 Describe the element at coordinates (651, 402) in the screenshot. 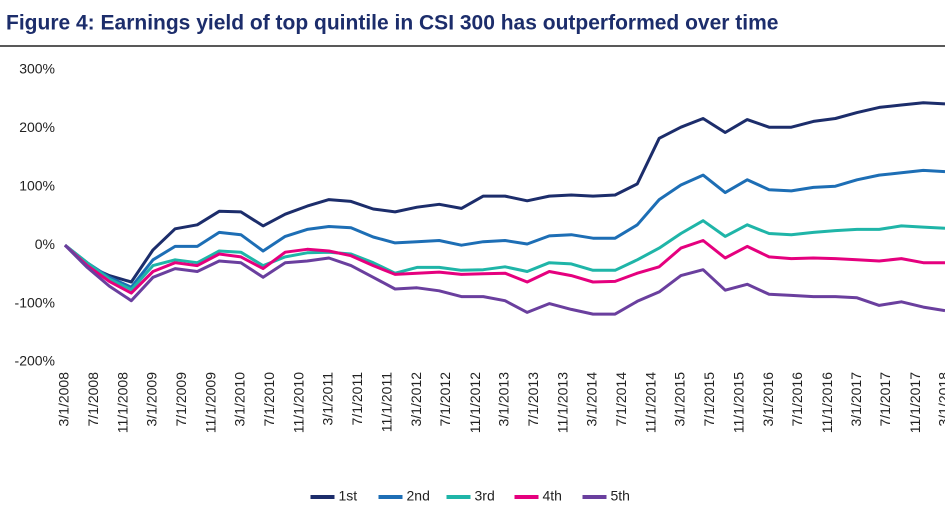

I see `x-tick-label: 11/1/2014` at that location.